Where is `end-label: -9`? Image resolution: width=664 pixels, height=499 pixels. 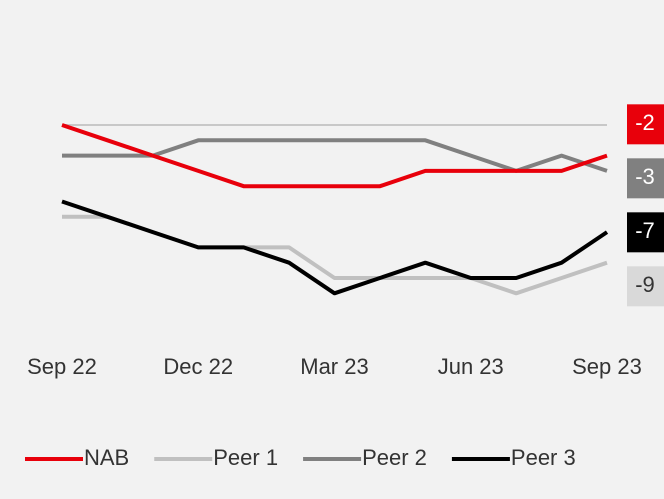 end-label: -9 is located at coordinates (645, 284).